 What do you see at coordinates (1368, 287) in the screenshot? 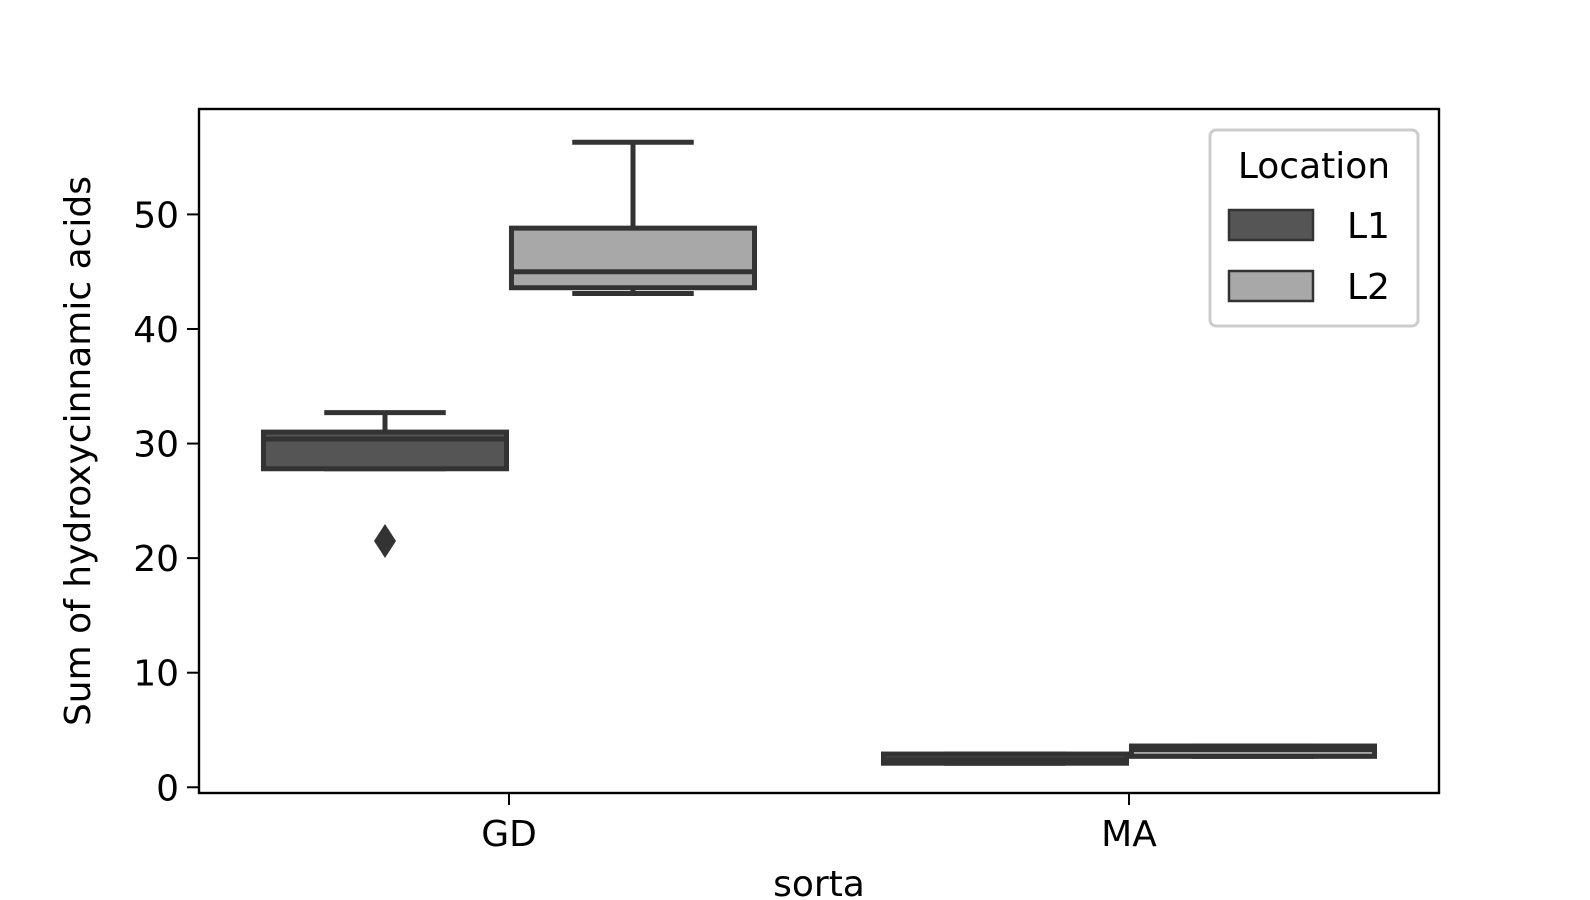
I see `legend-label-L2: L2` at bounding box center [1368, 287].